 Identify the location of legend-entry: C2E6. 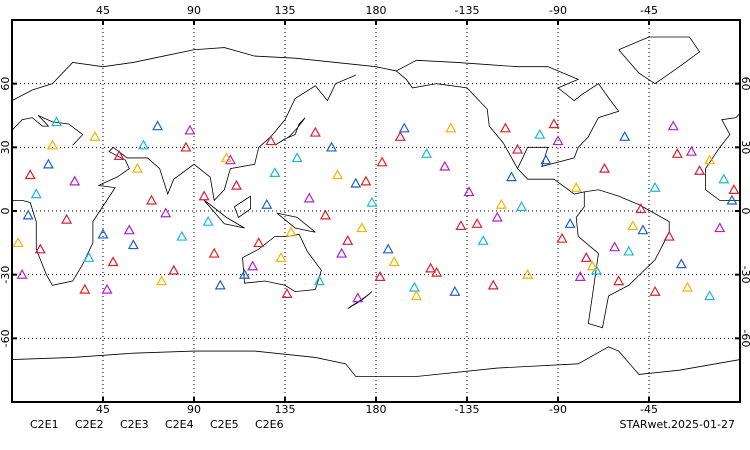
(269, 424).